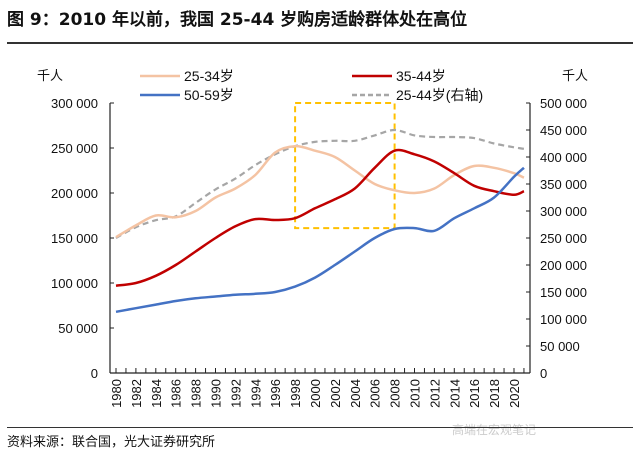 Image resolution: width=640 pixels, height=453 pixels. What do you see at coordinates (415, 393) in the screenshot?
I see `x-tick-label: 2010` at bounding box center [415, 393].